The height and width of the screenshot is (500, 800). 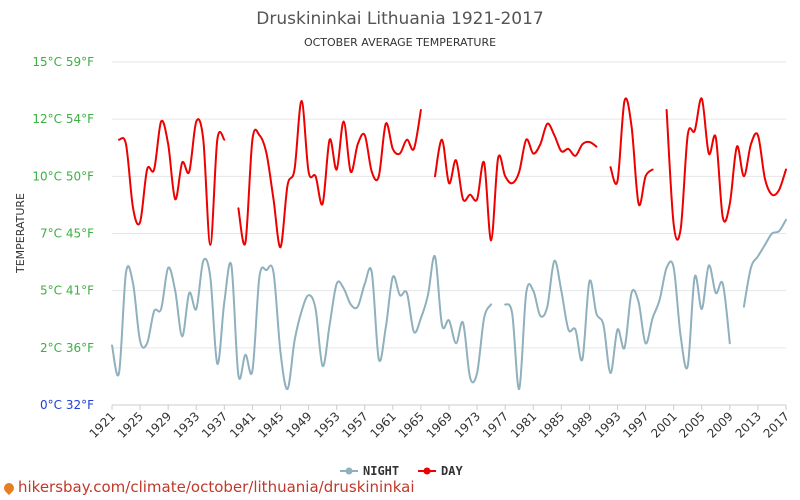 What do you see at coordinates (186, 424) in the screenshot?
I see `x-tick-label: 1933` at bounding box center [186, 424].